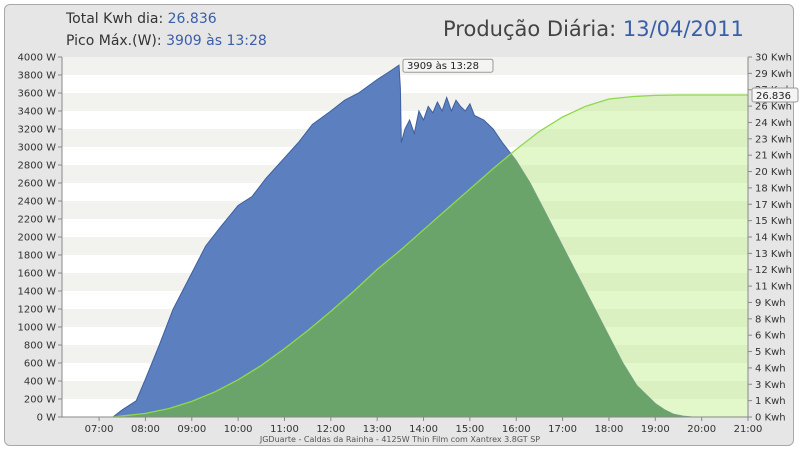 The image size is (800, 452). Describe the element at coordinates (36, 130) in the screenshot. I see `y-left-tick-label: 3200 W` at that location.